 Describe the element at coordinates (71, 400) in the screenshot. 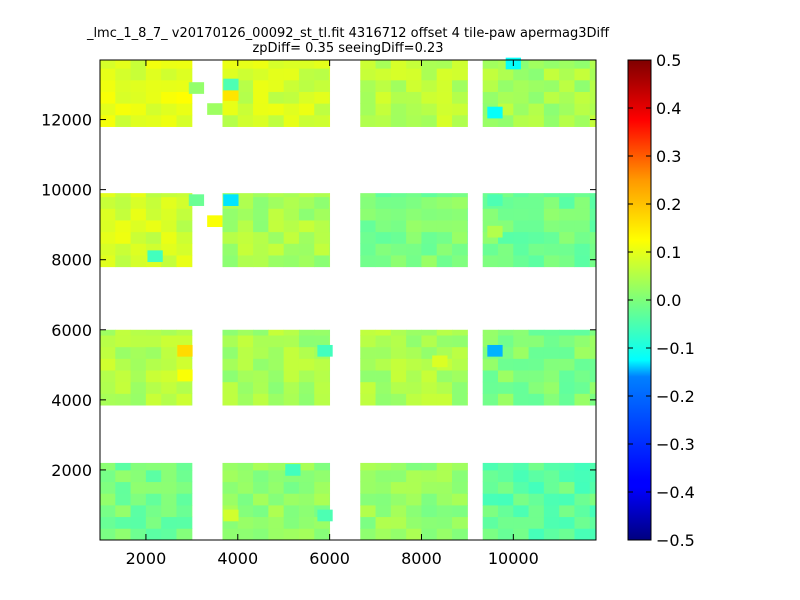

I see `y-tick-label: 4000` at that location.